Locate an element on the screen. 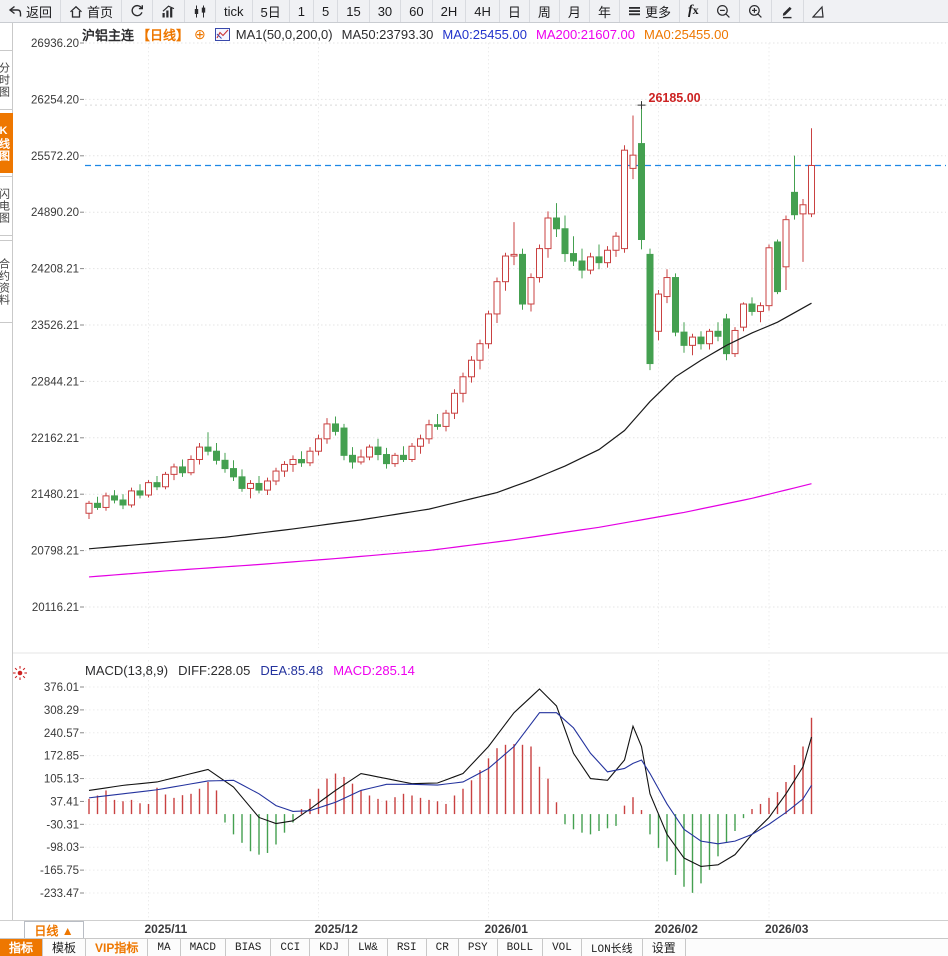  toolbar-item-label: 首页 is located at coordinates (100, 12).